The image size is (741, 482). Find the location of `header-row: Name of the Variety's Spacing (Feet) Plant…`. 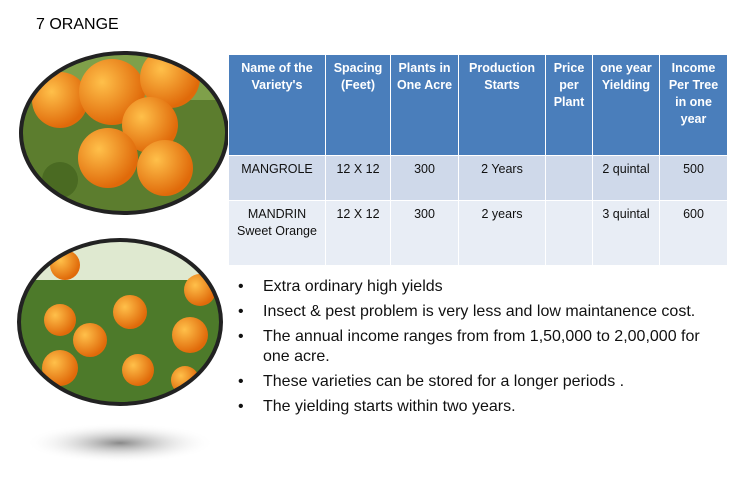

header-row: Name of the Variety's Spacing (Feet) Plant… is located at coordinates (478, 105).